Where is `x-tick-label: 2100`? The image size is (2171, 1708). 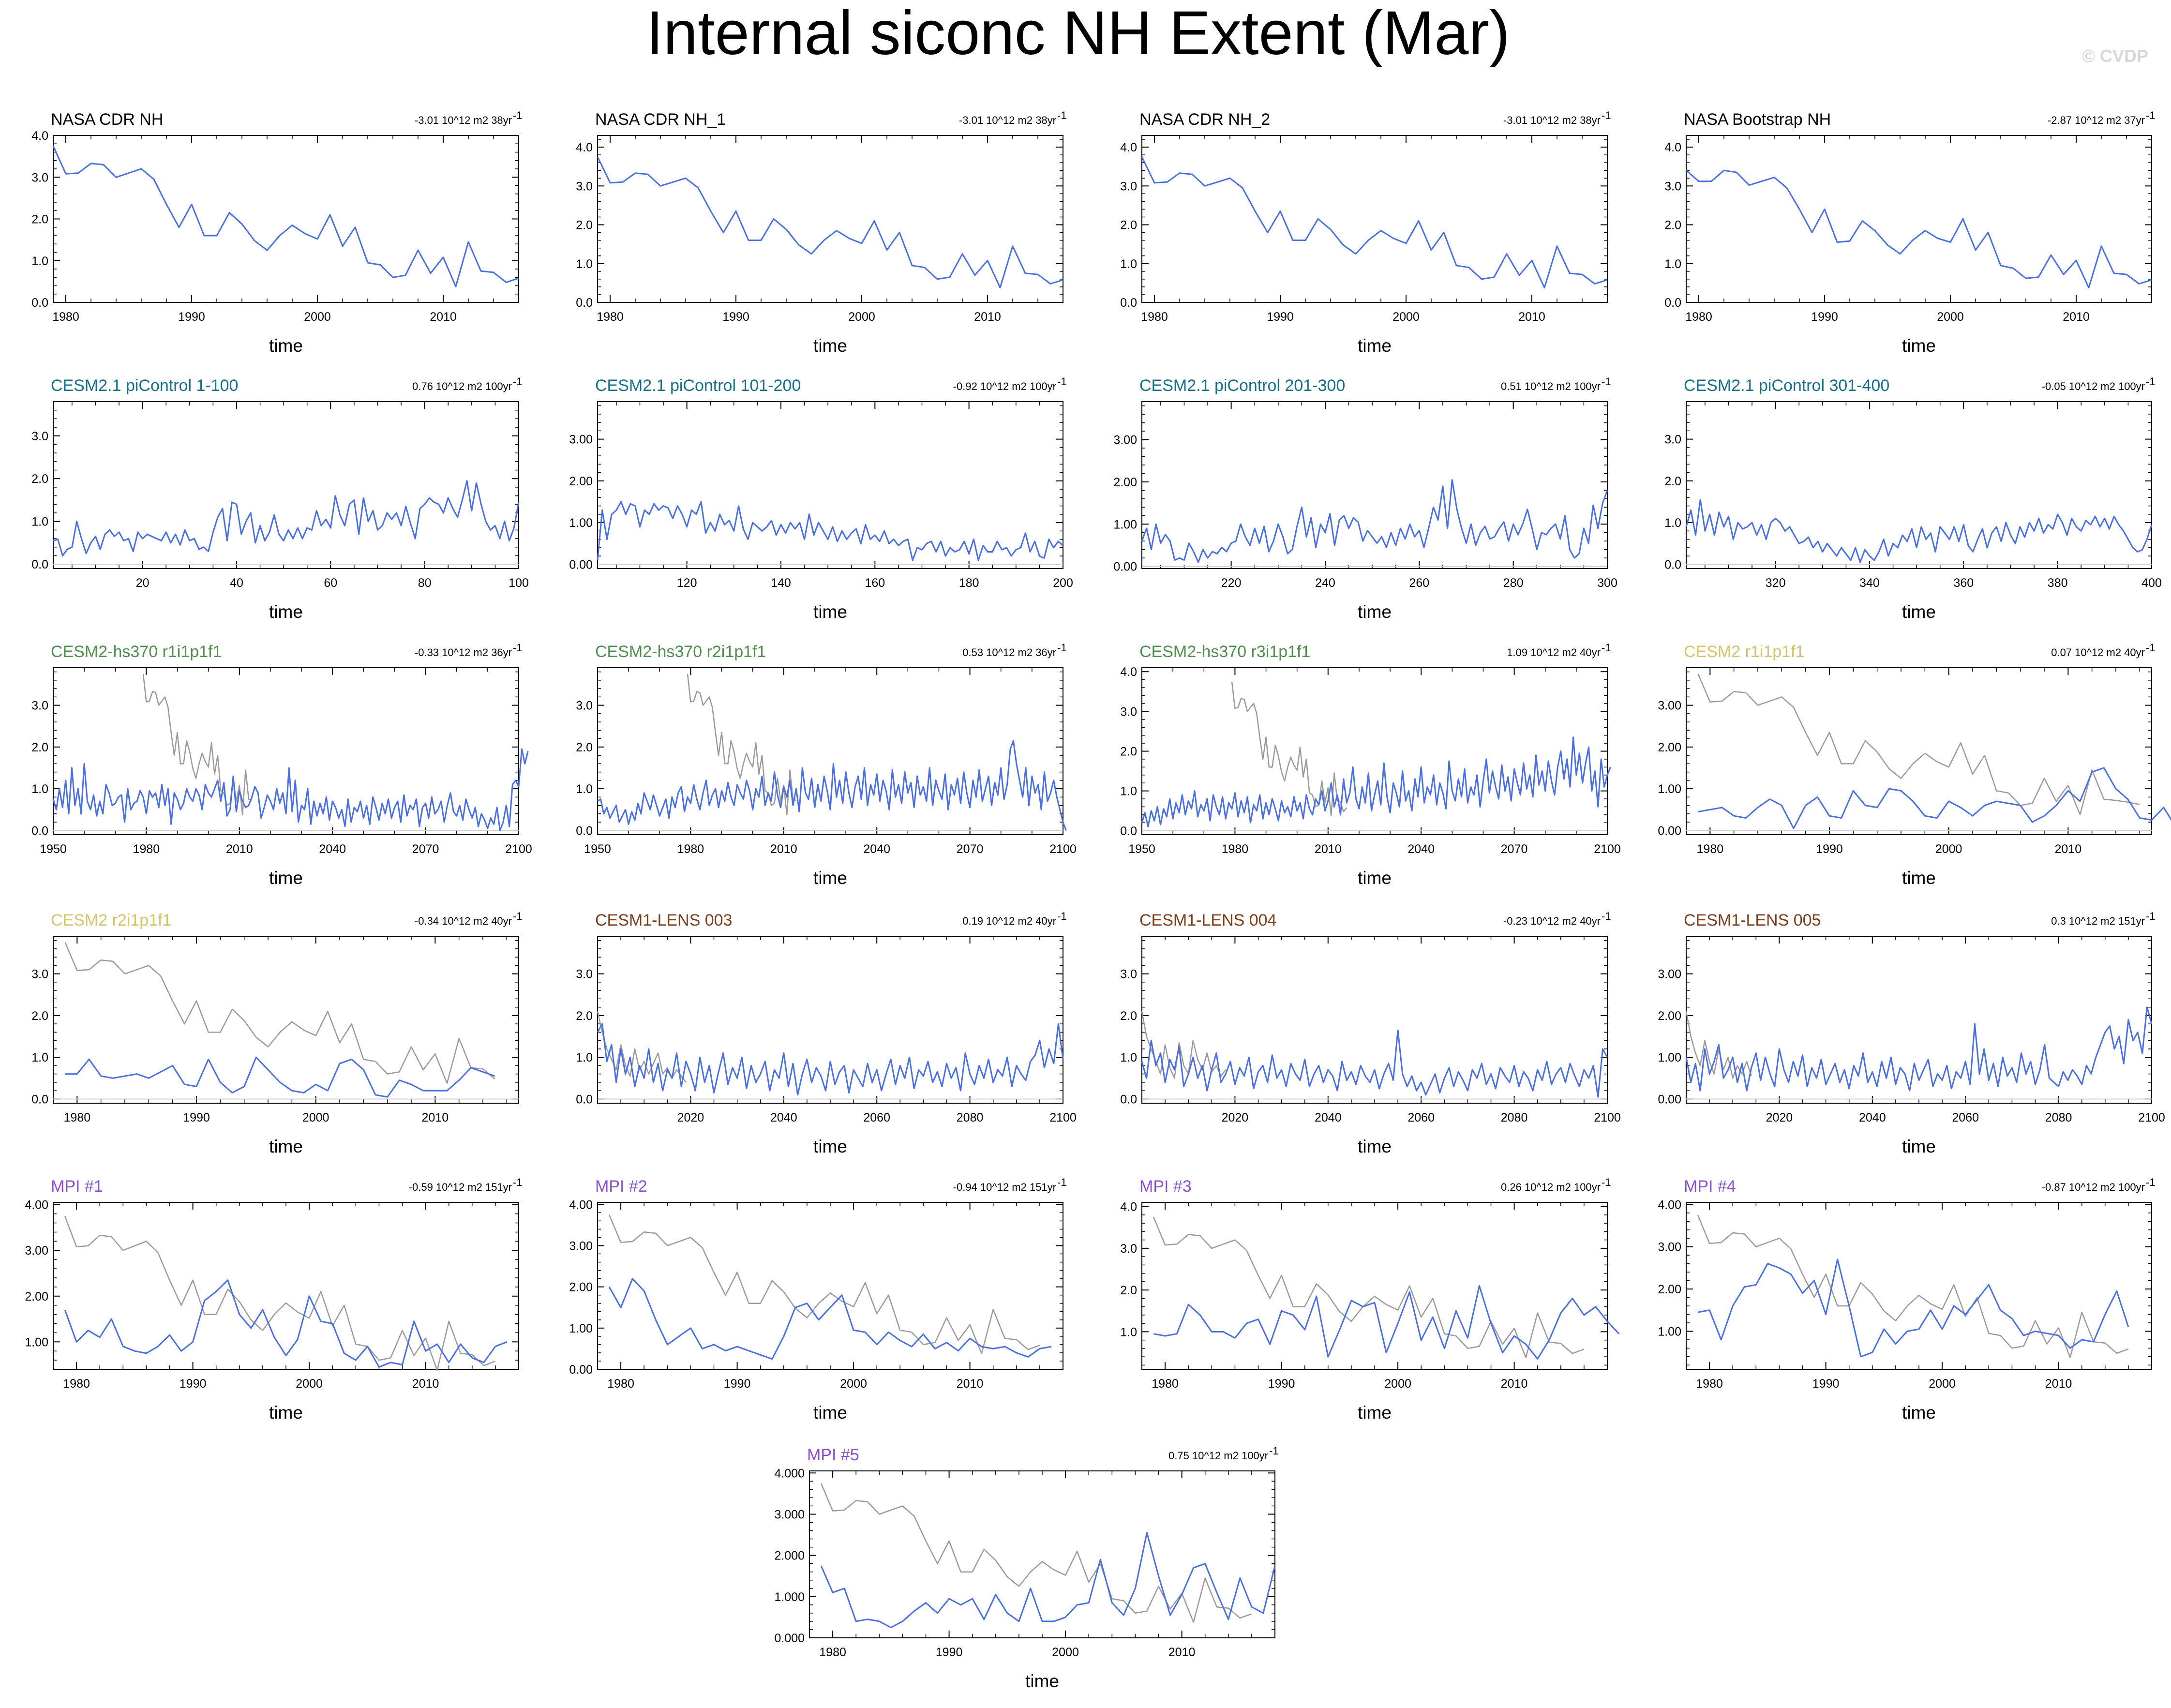 x-tick-label: 2100 is located at coordinates (1063, 849).